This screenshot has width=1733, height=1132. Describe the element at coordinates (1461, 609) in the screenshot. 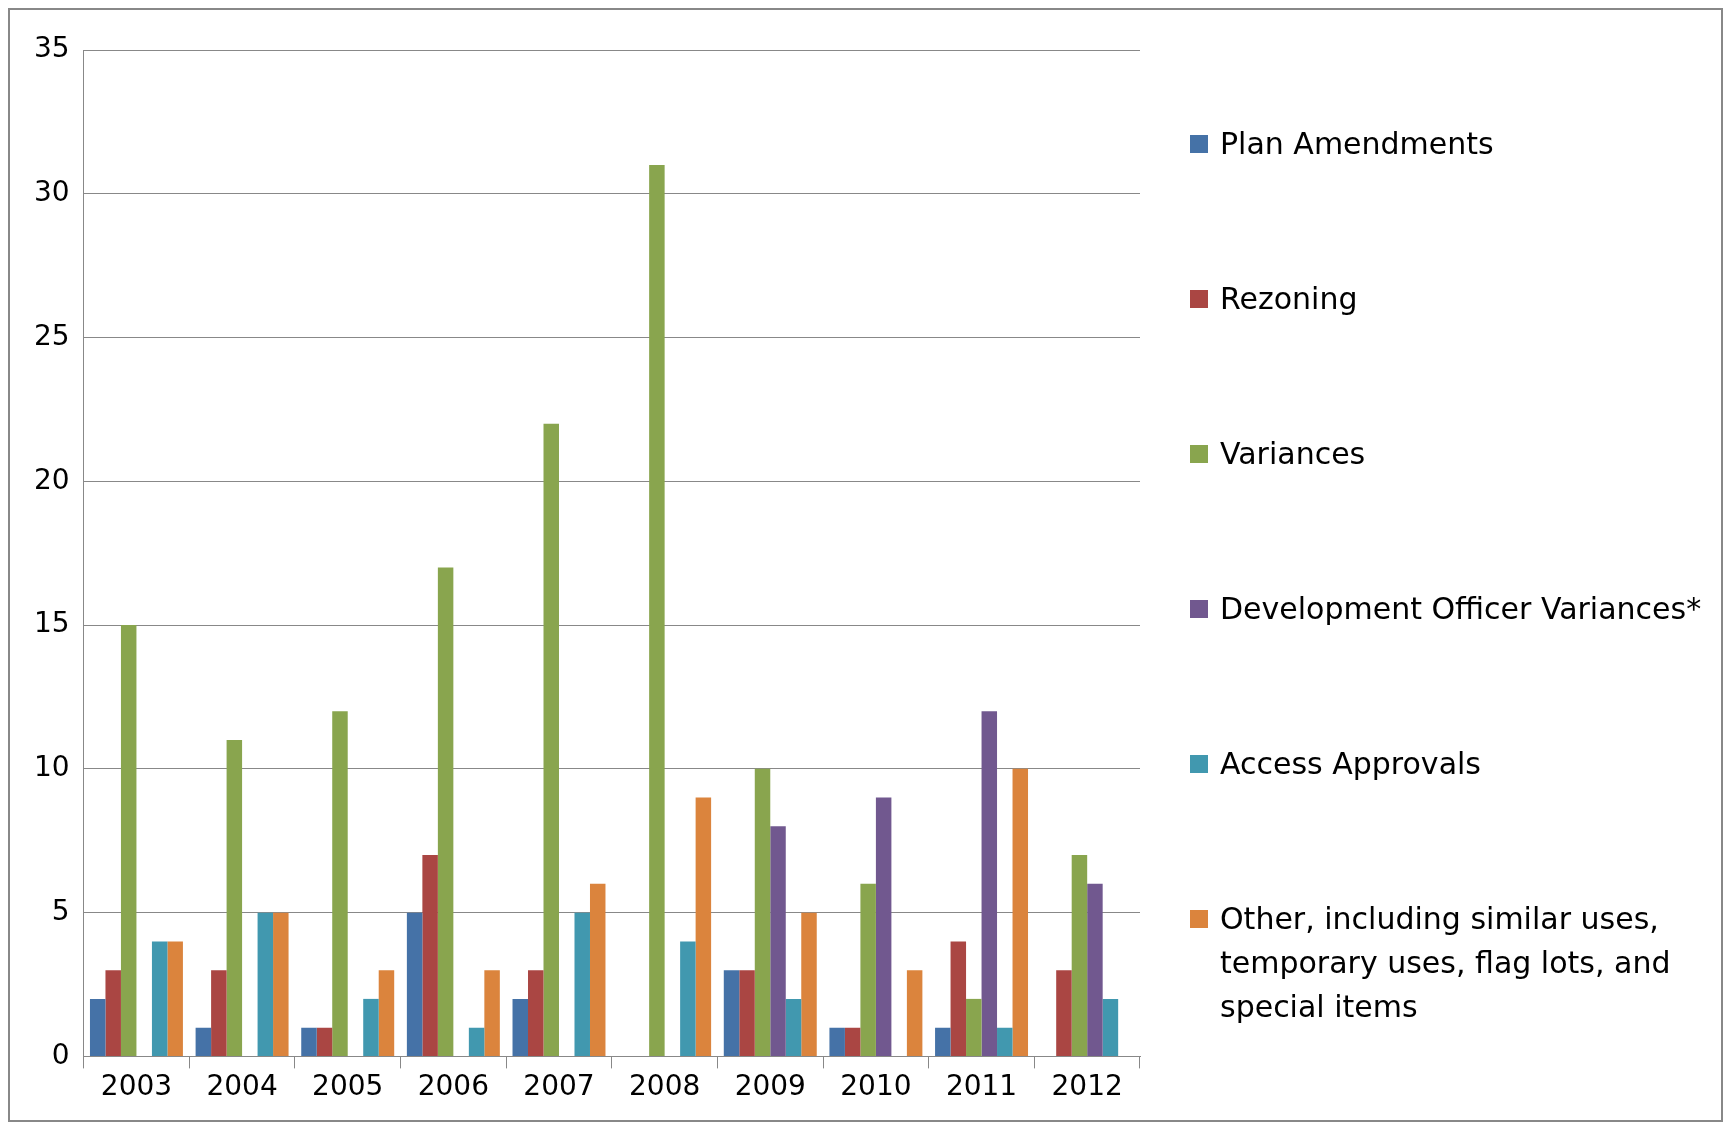

I see `legend-label: Development Officer Variances*` at that location.